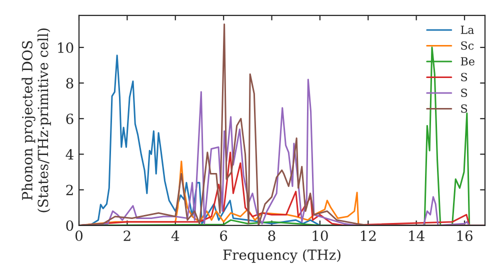 The height and width of the screenshot is (280, 500). Describe the element at coordinates (224, 236) in the screenshot. I see `x-tick-label: 6` at that location.